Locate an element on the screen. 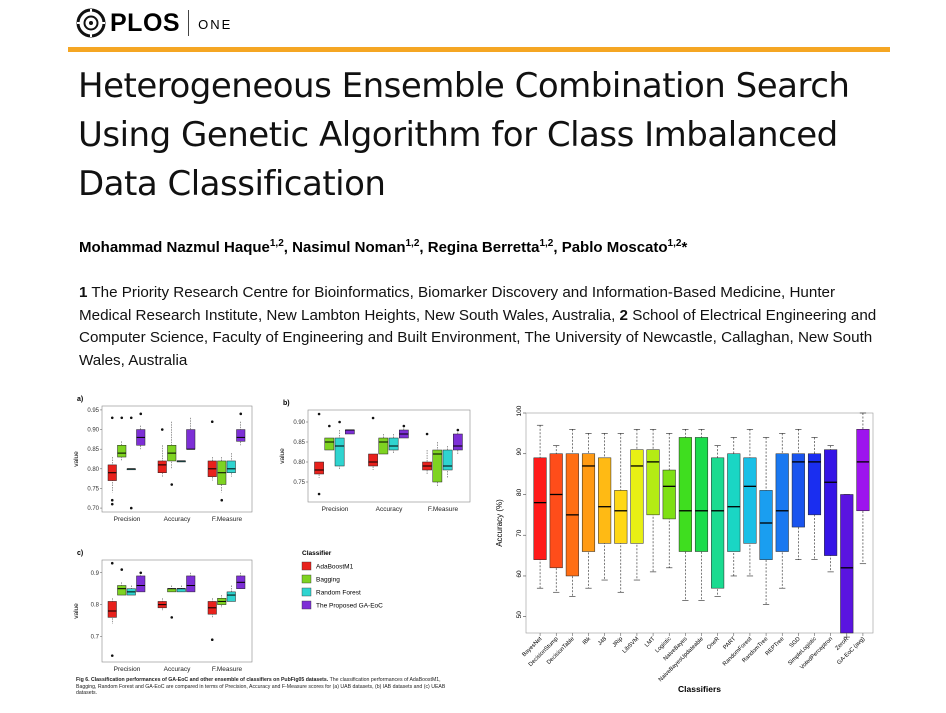 This screenshot has width=946, height=713. y-tick-label: 0.85 is located at coordinates (299, 443).